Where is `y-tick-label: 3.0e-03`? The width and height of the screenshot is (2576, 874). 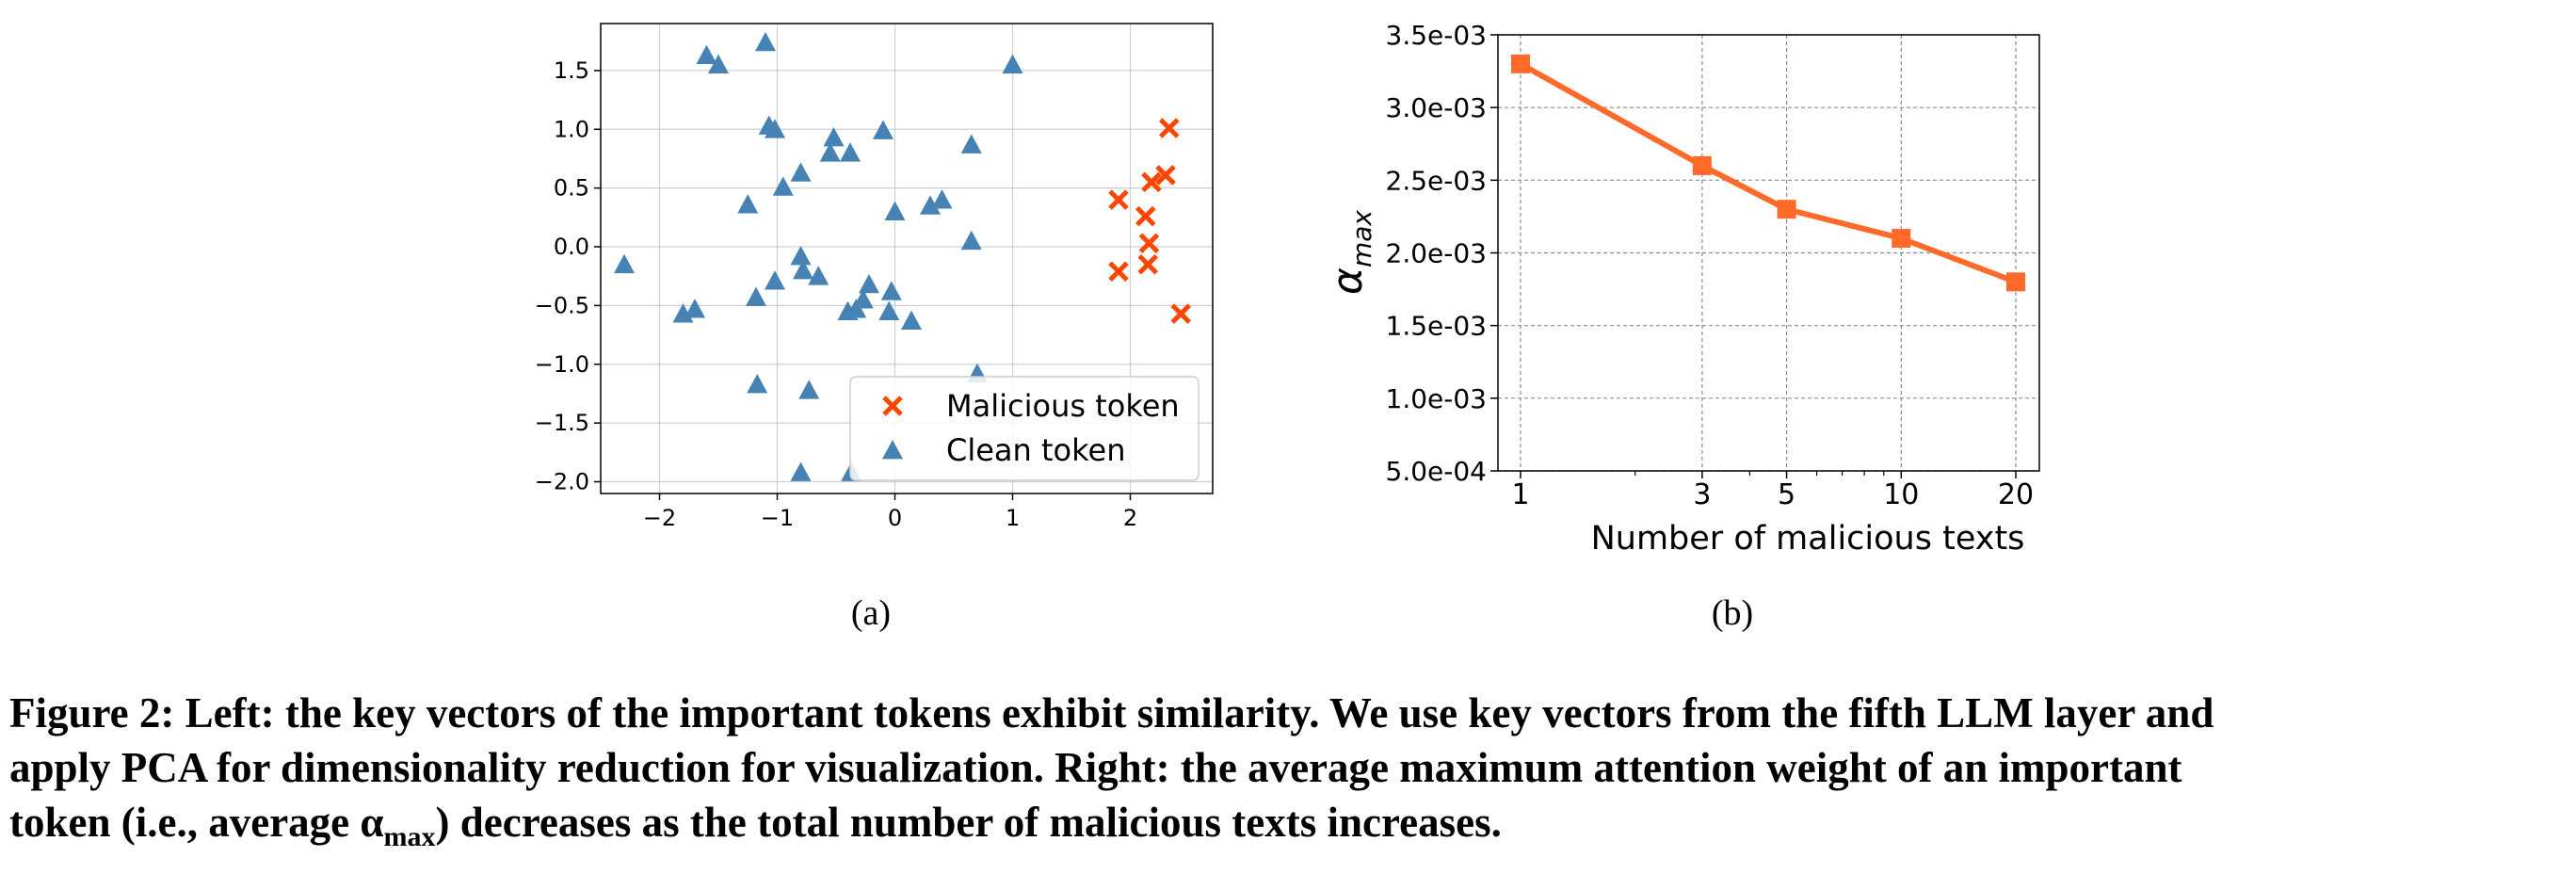 y-tick-label: 3.0e-03 is located at coordinates (1437, 107).